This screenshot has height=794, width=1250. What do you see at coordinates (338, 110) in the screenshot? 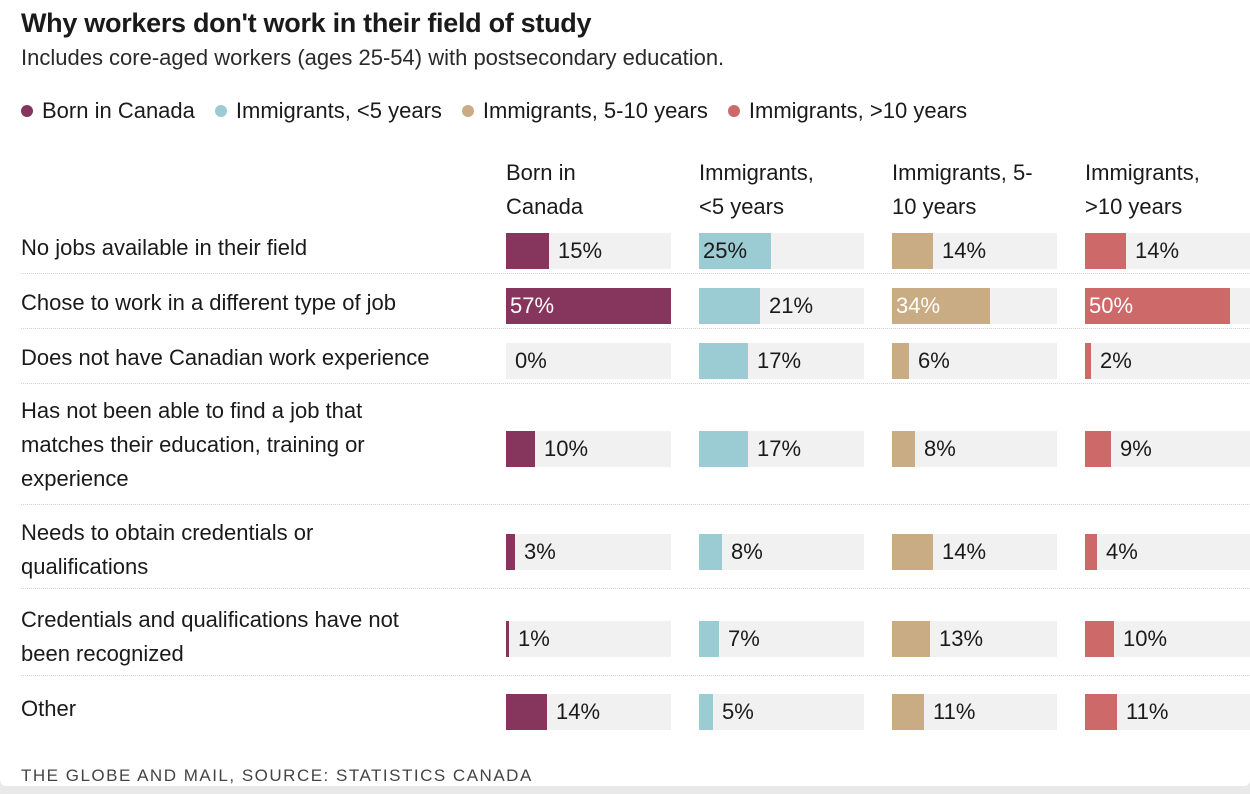
I see `legend-label: Immigrants, <5 years` at bounding box center [338, 110].